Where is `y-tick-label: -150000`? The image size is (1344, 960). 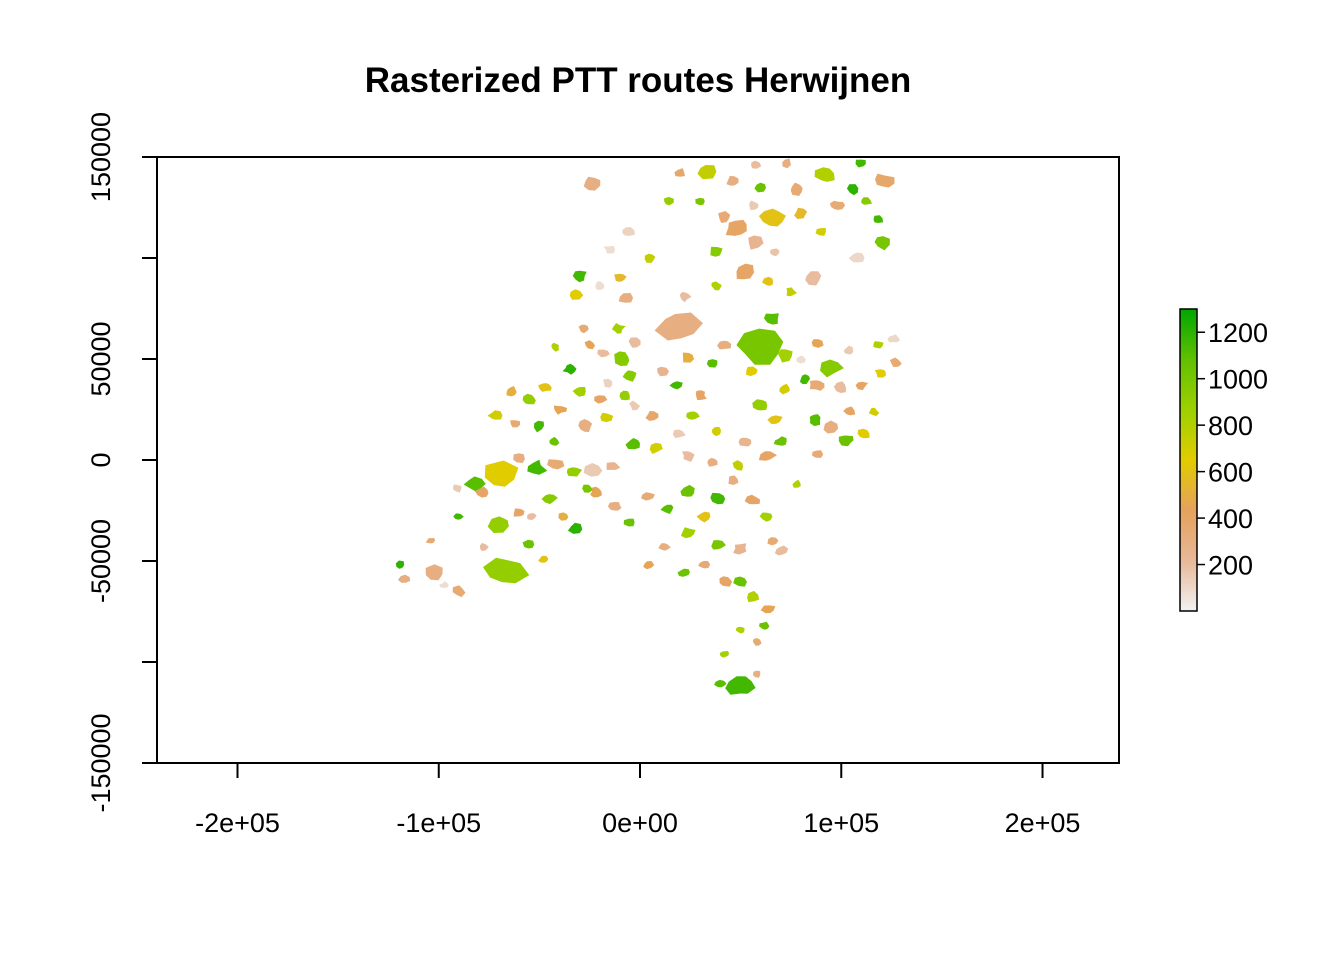 y-tick-label: -150000 is located at coordinates (101, 762).